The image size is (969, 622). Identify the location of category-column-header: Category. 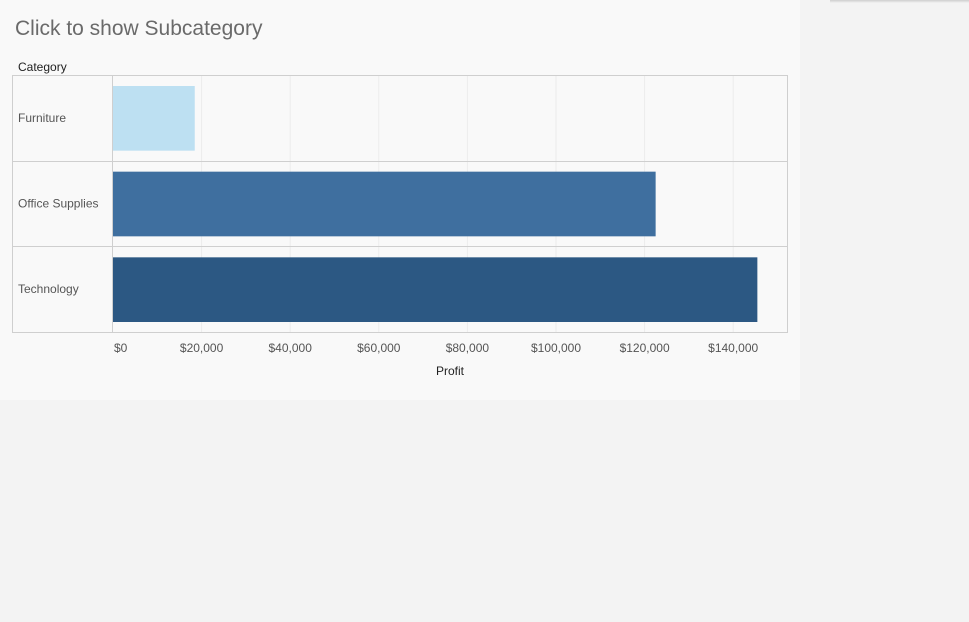
(42, 67).